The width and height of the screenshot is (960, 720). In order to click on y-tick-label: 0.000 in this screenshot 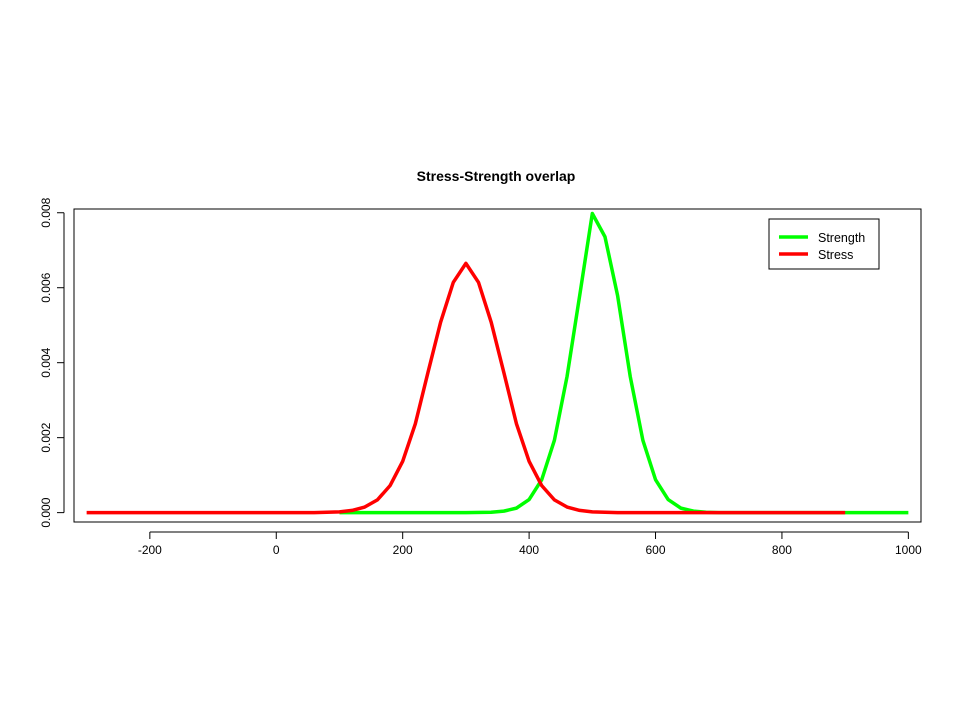, I will do `click(46, 512)`.